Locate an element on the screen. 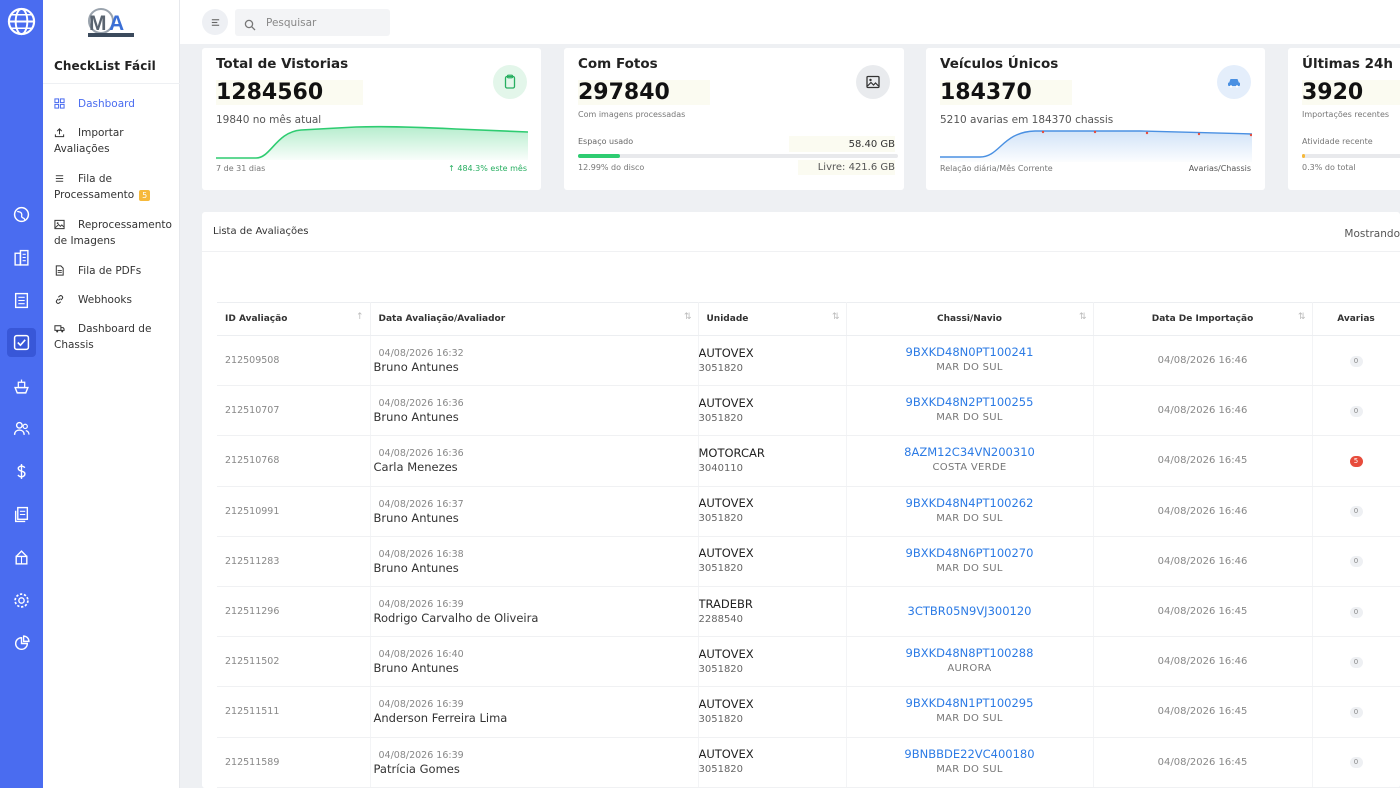 This screenshot has width=1400, height=788. card-title: Total de Vistorias is located at coordinates (282, 64).